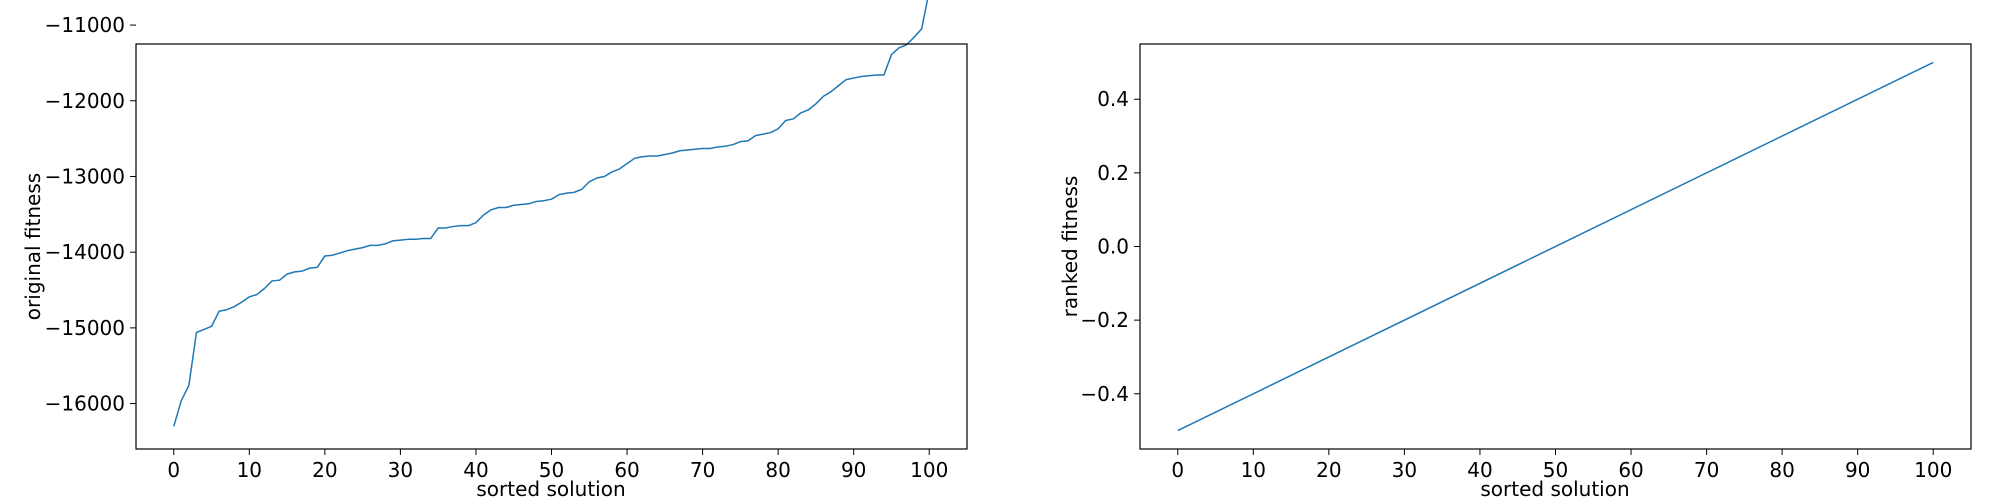 Image resolution: width=1990 pixels, height=502 pixels. I want to click on y-axis-label: original fitness, so click(33, 246).